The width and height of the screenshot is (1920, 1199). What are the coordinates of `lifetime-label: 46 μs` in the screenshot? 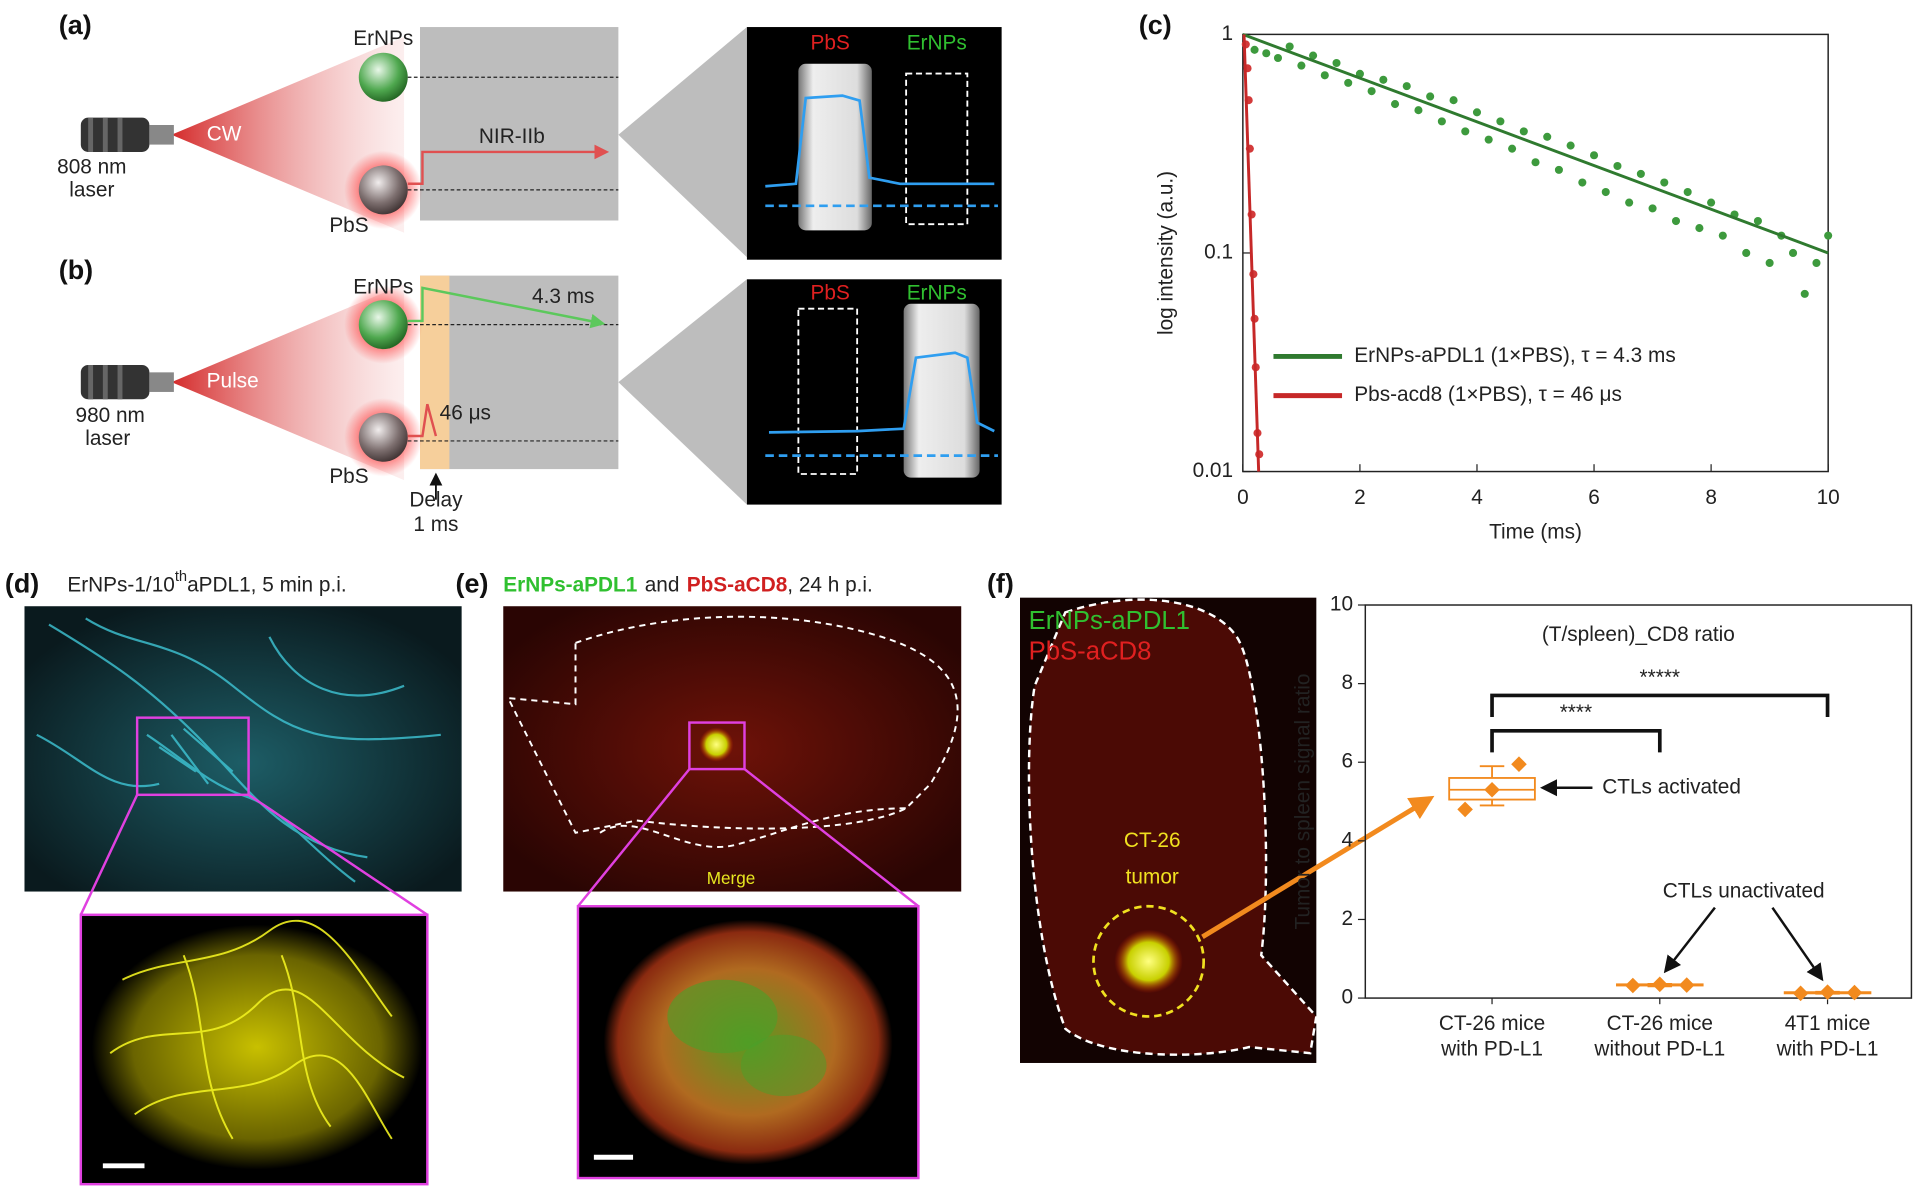 It's located at (465, 412).